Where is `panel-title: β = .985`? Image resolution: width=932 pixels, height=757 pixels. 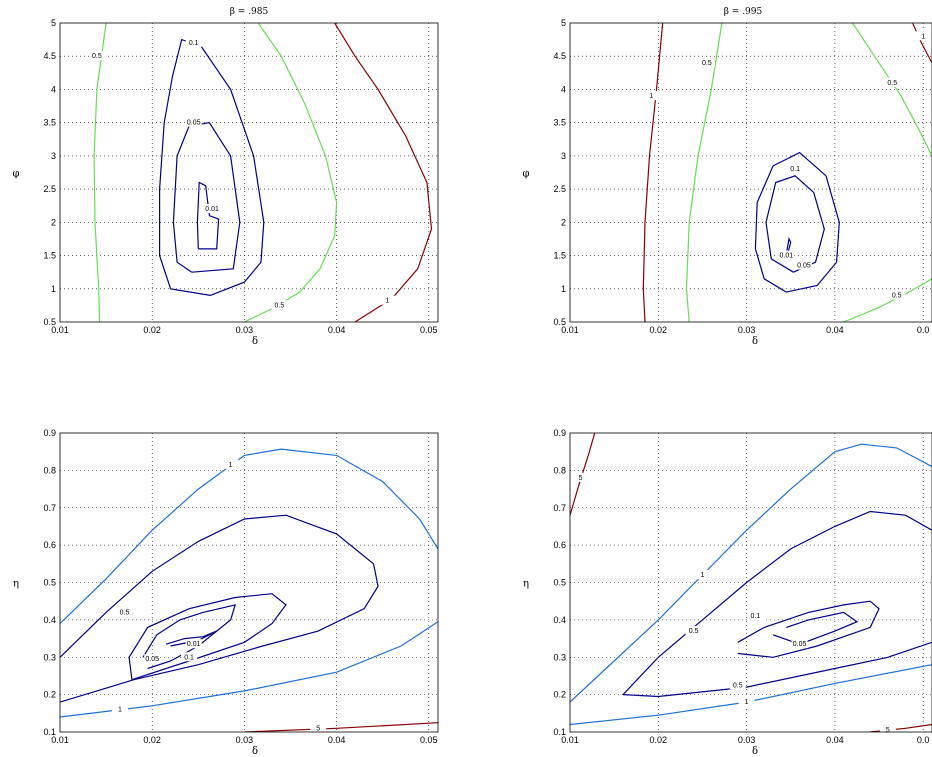
panel-title: β = .985 is located at coordinates (249, 12).